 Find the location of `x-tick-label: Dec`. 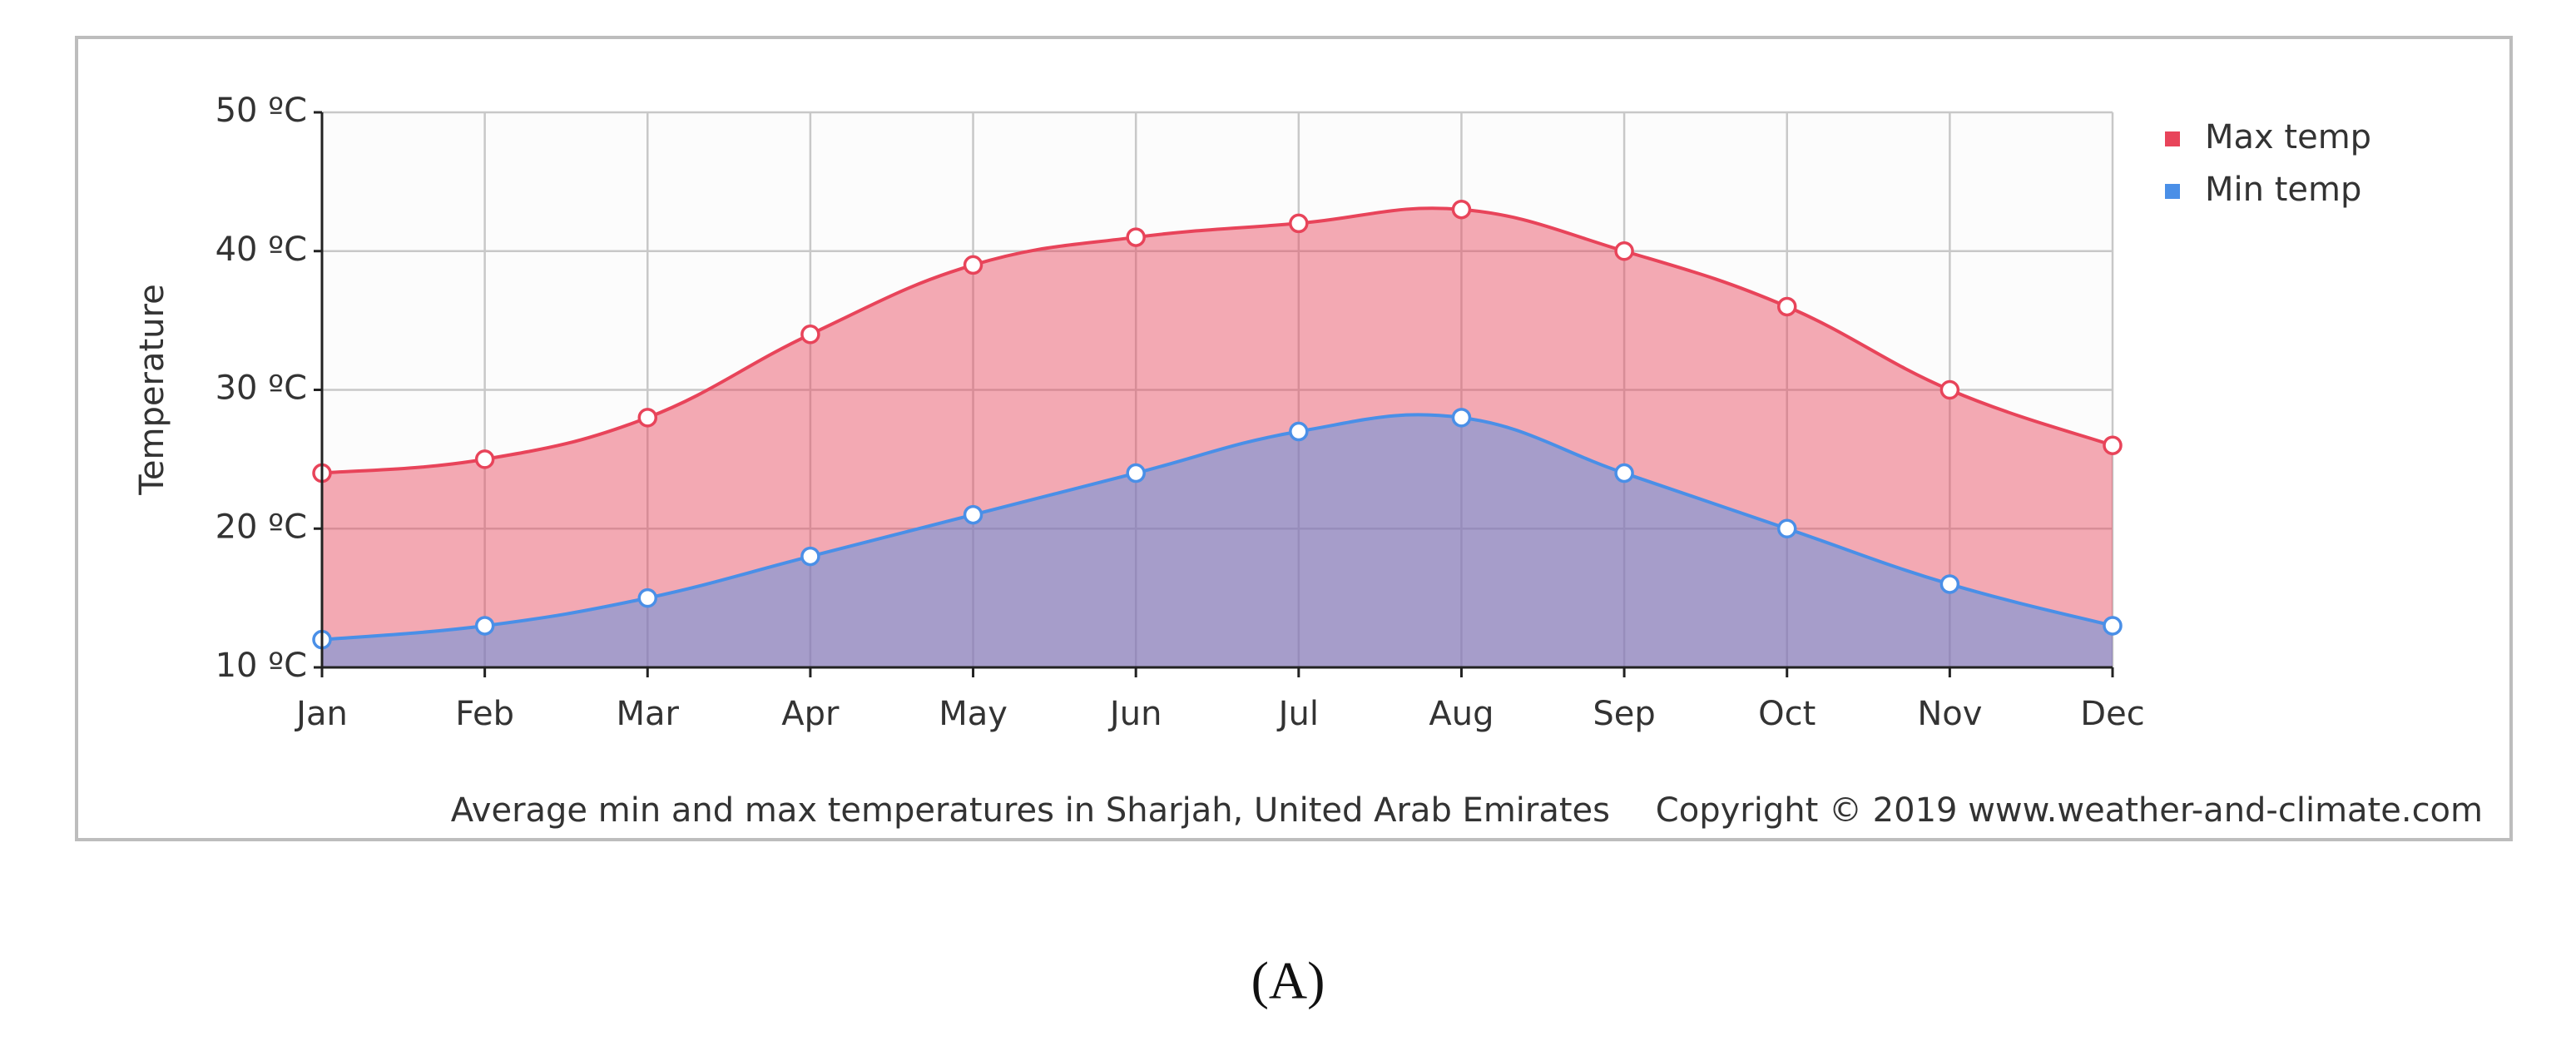

x-tick-label: Dec is located at coordinates (2112, 714).